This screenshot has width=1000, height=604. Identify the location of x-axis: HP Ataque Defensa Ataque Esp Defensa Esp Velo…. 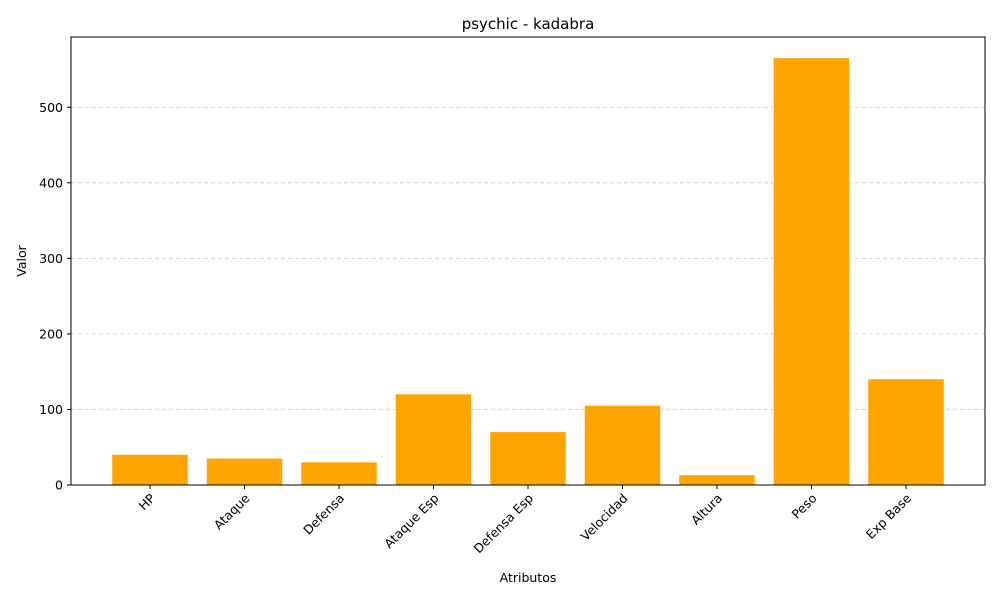
(525, 520).